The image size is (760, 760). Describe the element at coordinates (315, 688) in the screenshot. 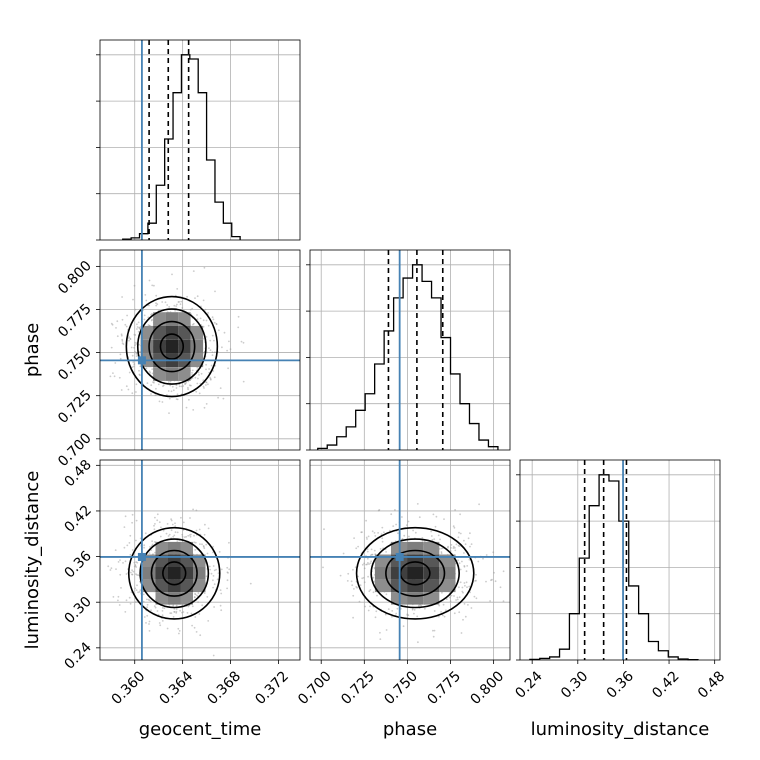

I see `x-tick-label: 0.700` at that location.